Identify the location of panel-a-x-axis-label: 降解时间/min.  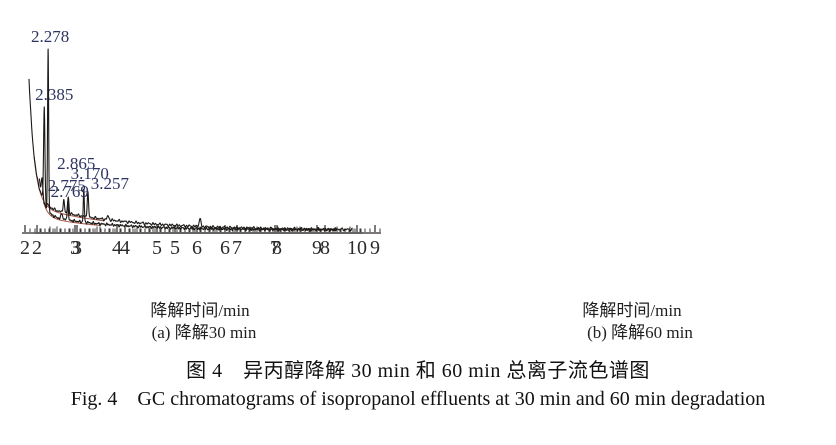
(200, 310).